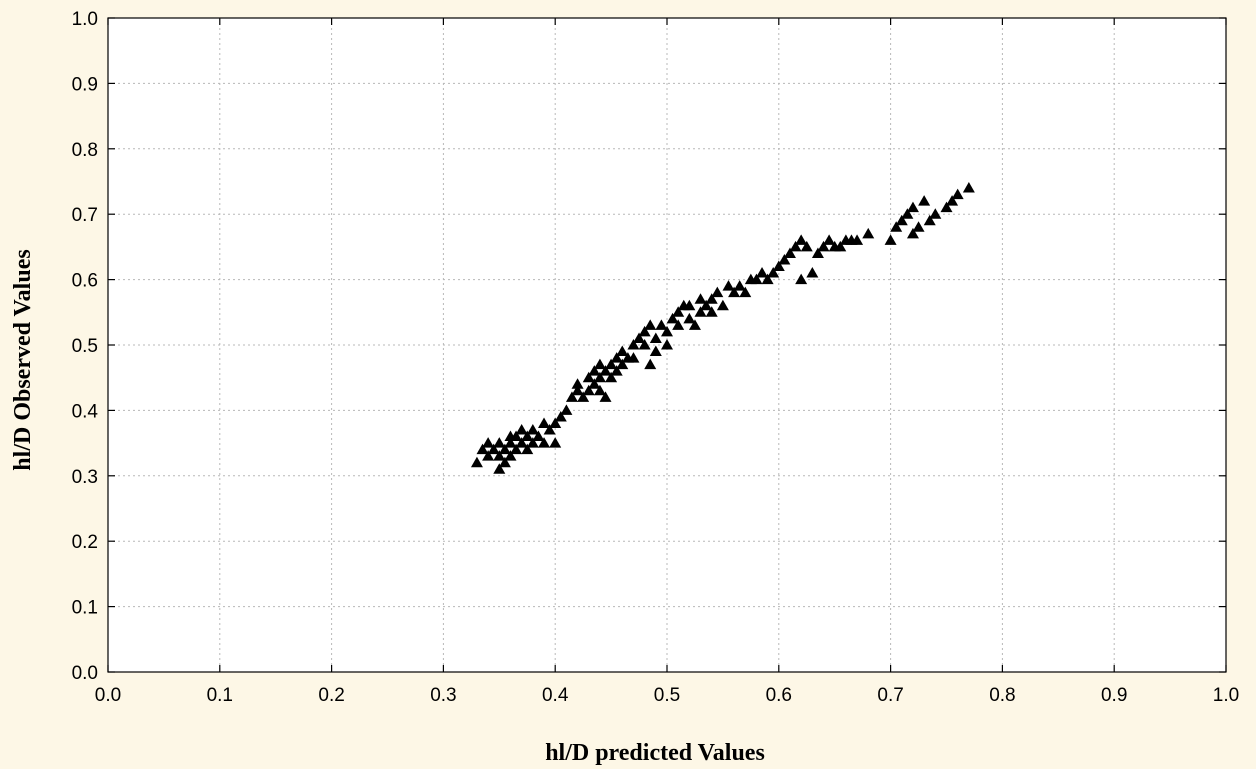  Describe the element at coordinates (85, 19) in the screenshot. I see `y-tick-label: 1.0` at that location.